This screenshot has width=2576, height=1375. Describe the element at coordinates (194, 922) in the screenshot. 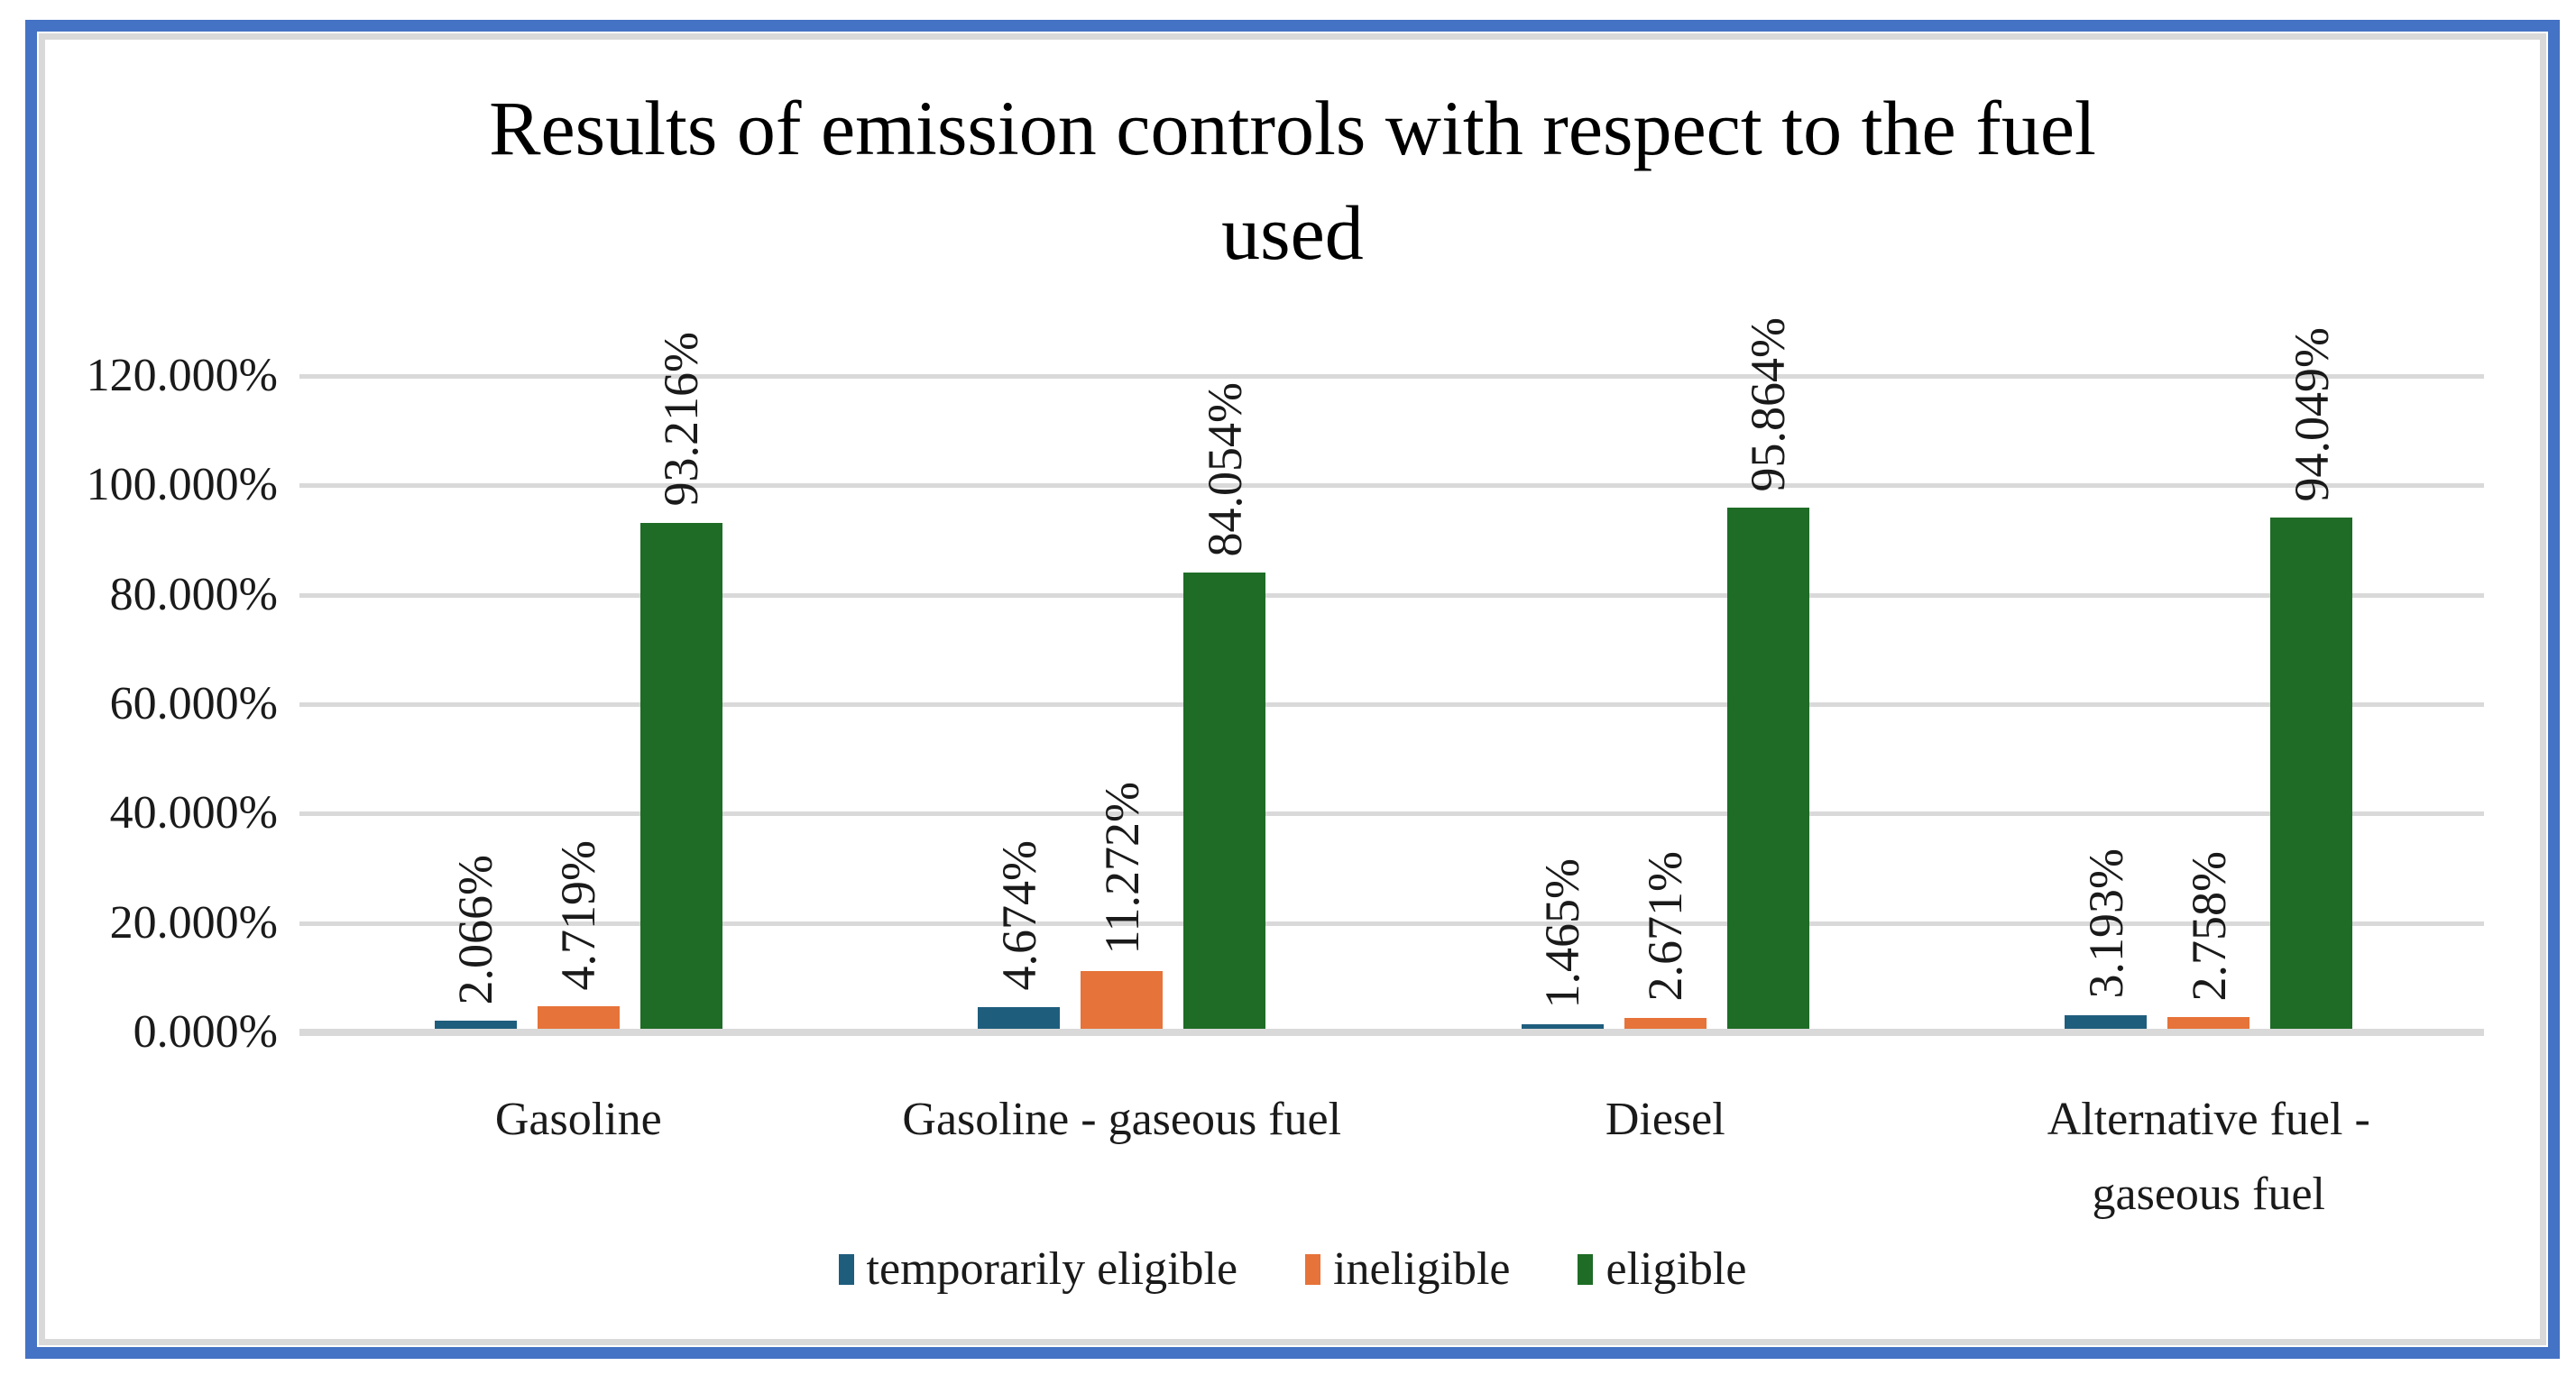

I see `y-axis-tick-label: 20.000%` at that location.